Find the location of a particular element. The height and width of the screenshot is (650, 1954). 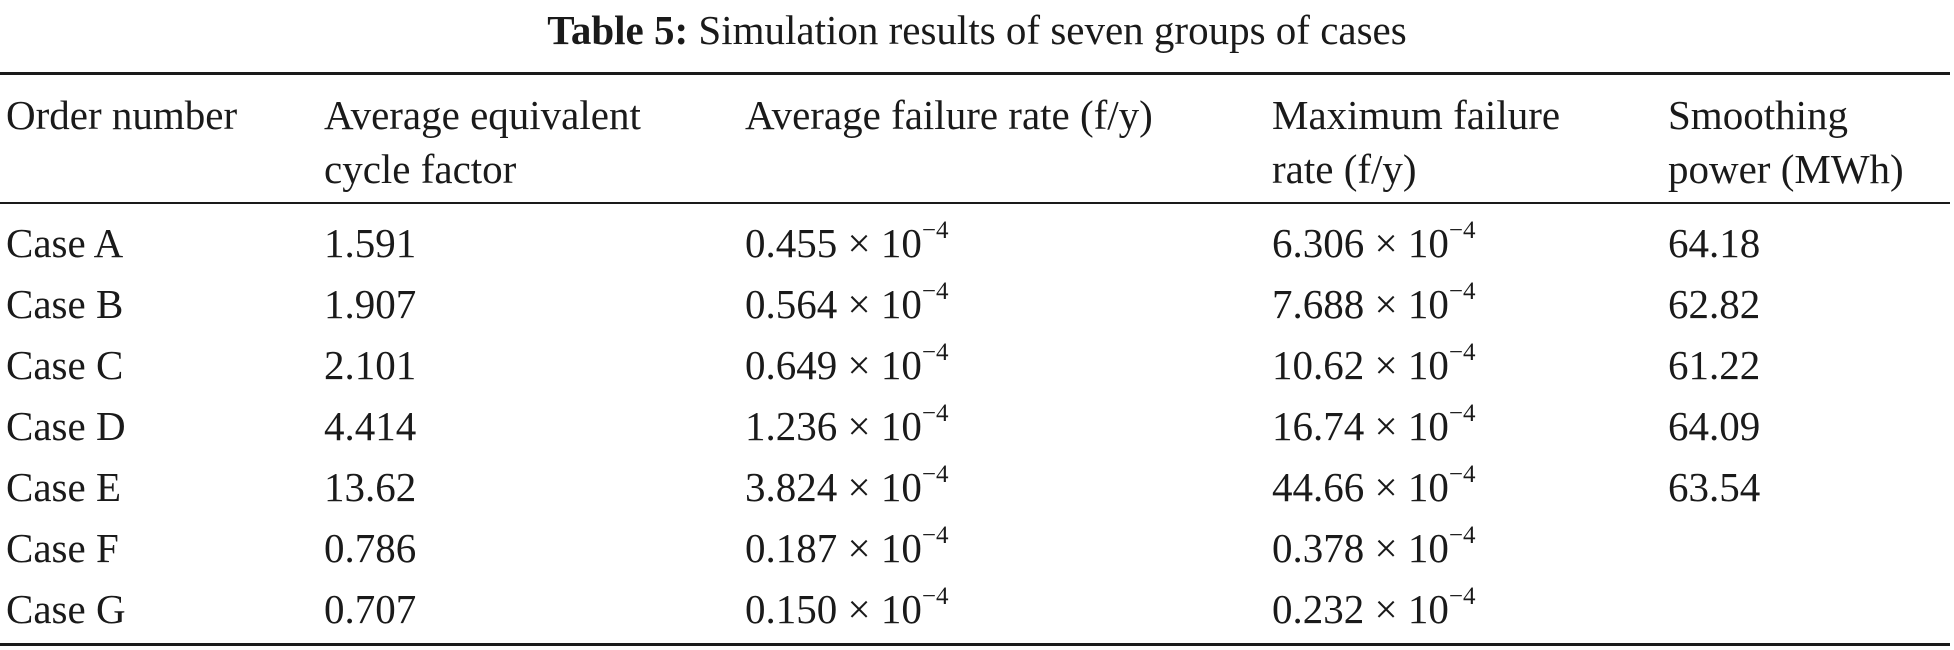

header-smoothing-power: Smoothing power (MWh) is located at coordinates (1786, 142).